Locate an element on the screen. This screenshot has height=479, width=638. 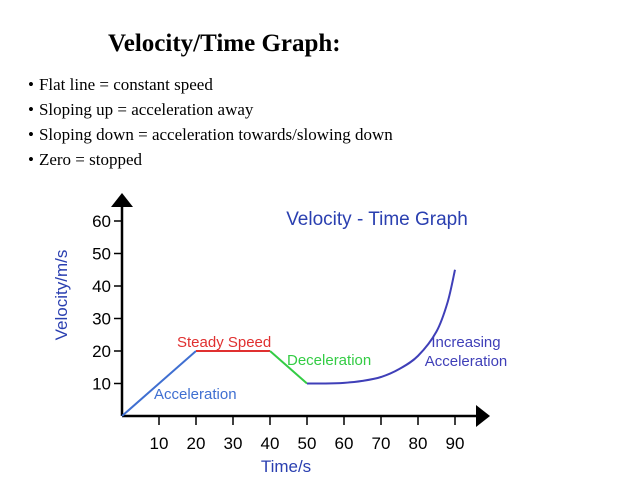
y-tick-label: 30 is located at coordinates (101, 319).